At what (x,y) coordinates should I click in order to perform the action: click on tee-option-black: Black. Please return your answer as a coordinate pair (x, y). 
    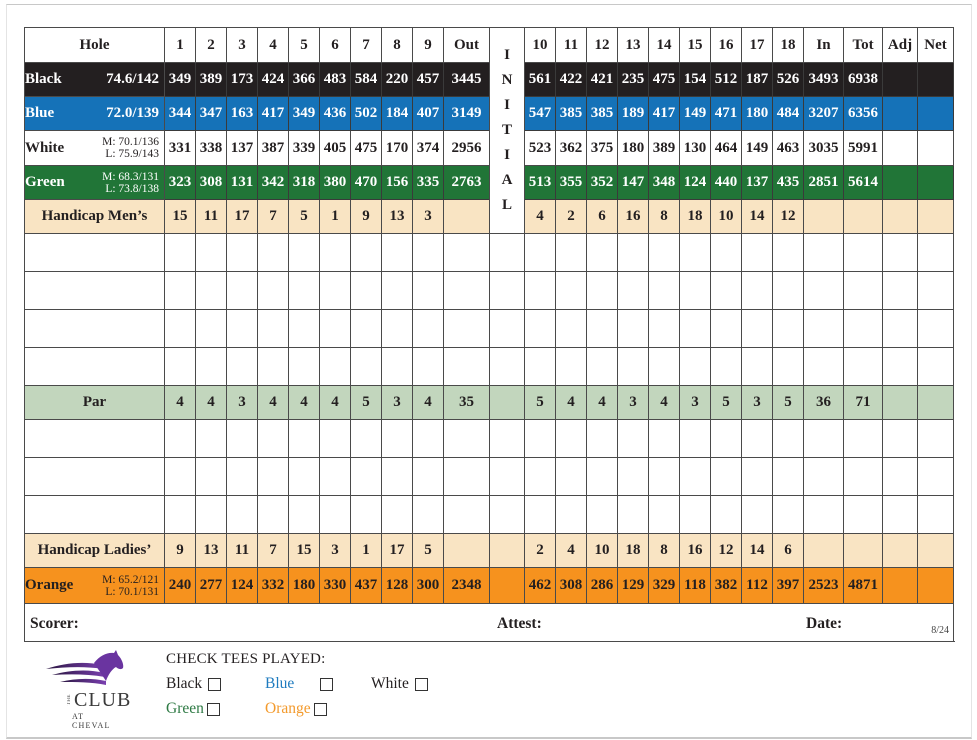
    Looking at the image, I should click on (194, 684).